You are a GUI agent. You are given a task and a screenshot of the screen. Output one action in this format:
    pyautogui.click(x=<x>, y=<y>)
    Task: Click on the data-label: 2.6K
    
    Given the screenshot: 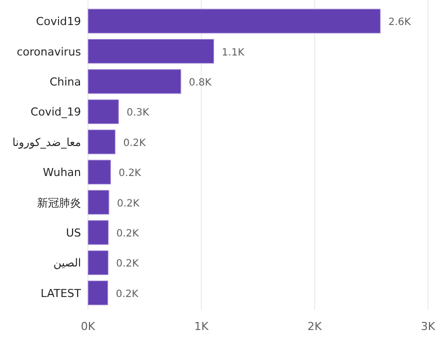 What is the action you would take?
    pyautogui.click(x=400, y=22)
    